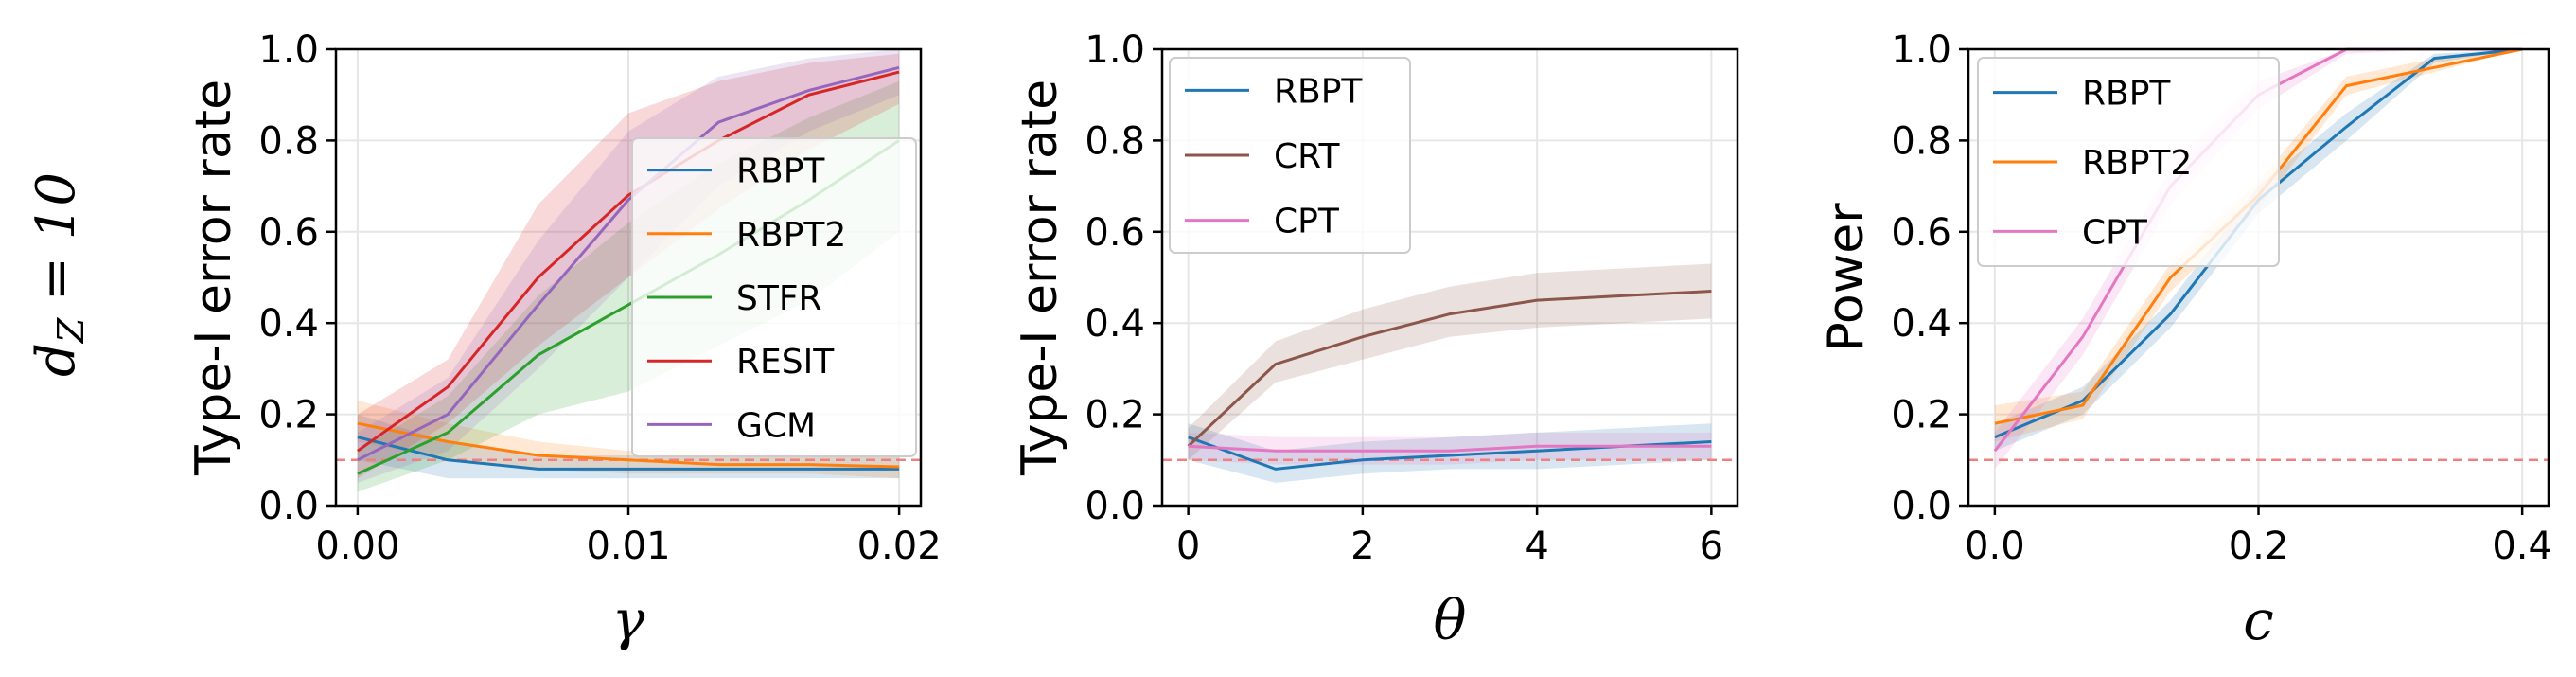 This screenshot has width=2576, height=677. What do you see at coordinates (628, 453) in the screenshot?
I see `series-line-rbpt` at bounding box center [628, 453].